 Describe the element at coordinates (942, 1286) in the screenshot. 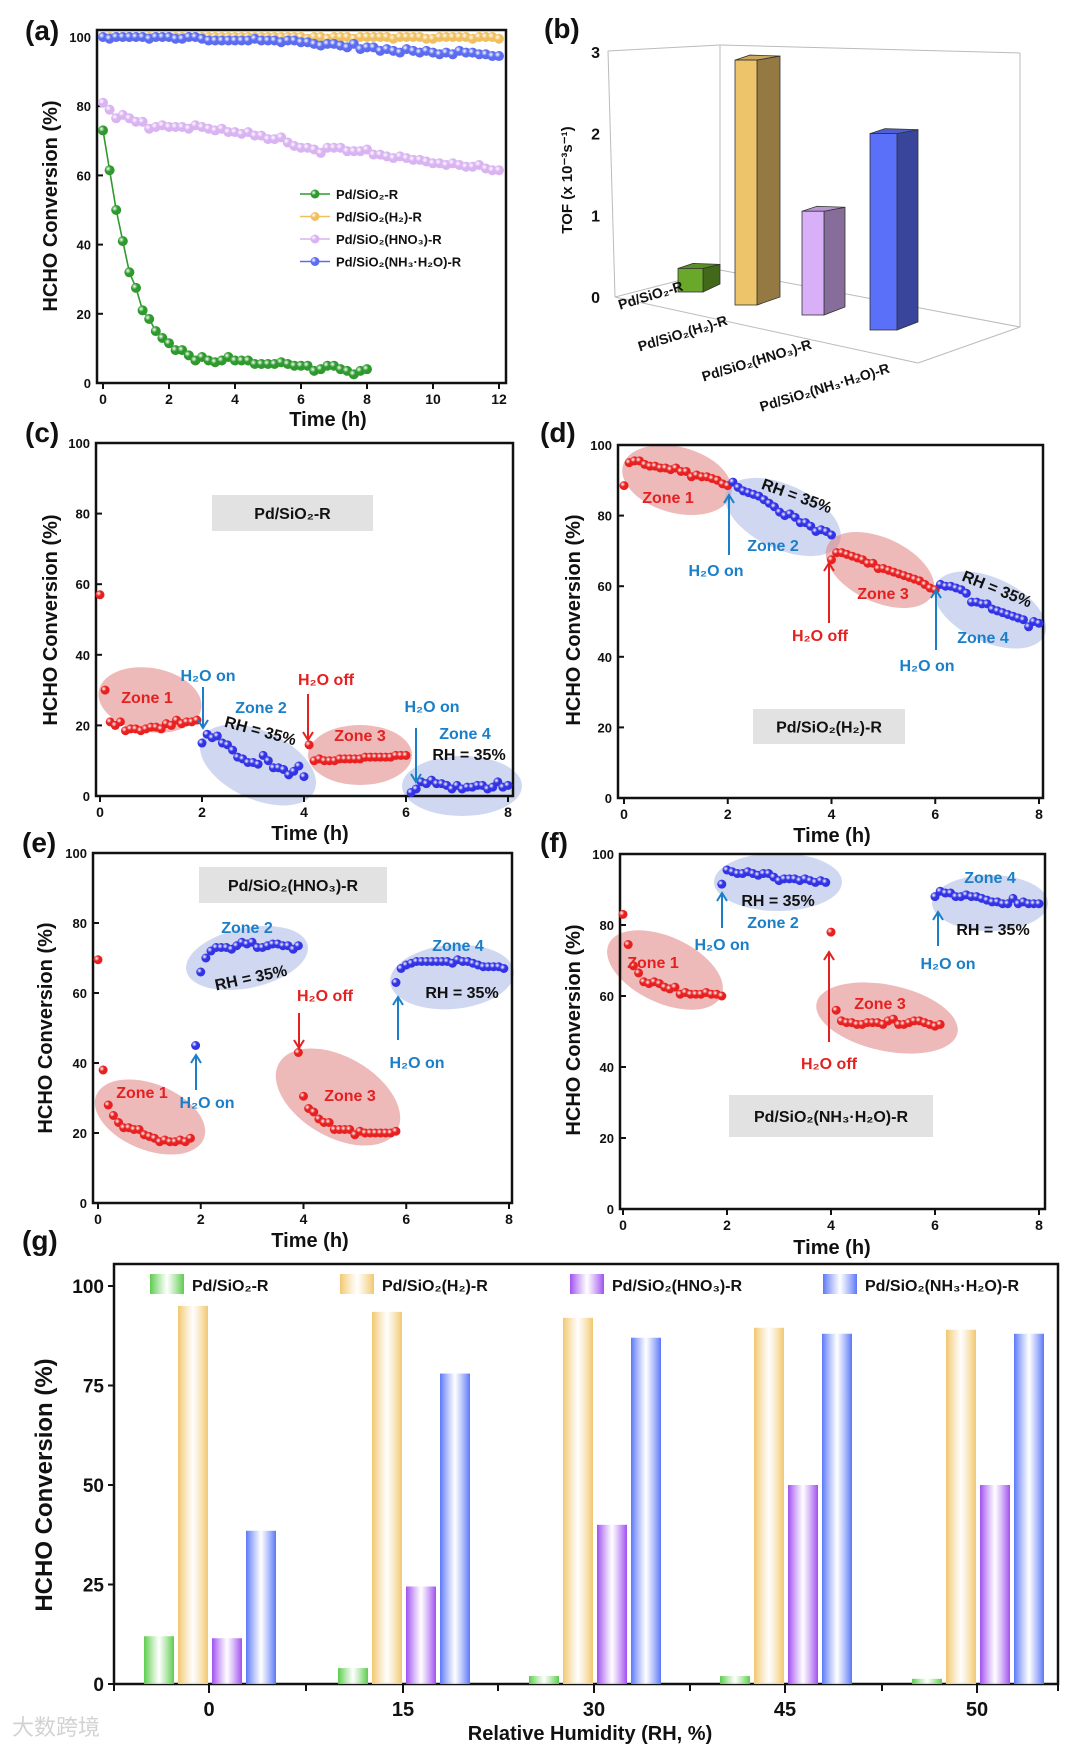

I see `legend-label: Pd/SiO₂(NH₃·H₂O)-R` at that location.